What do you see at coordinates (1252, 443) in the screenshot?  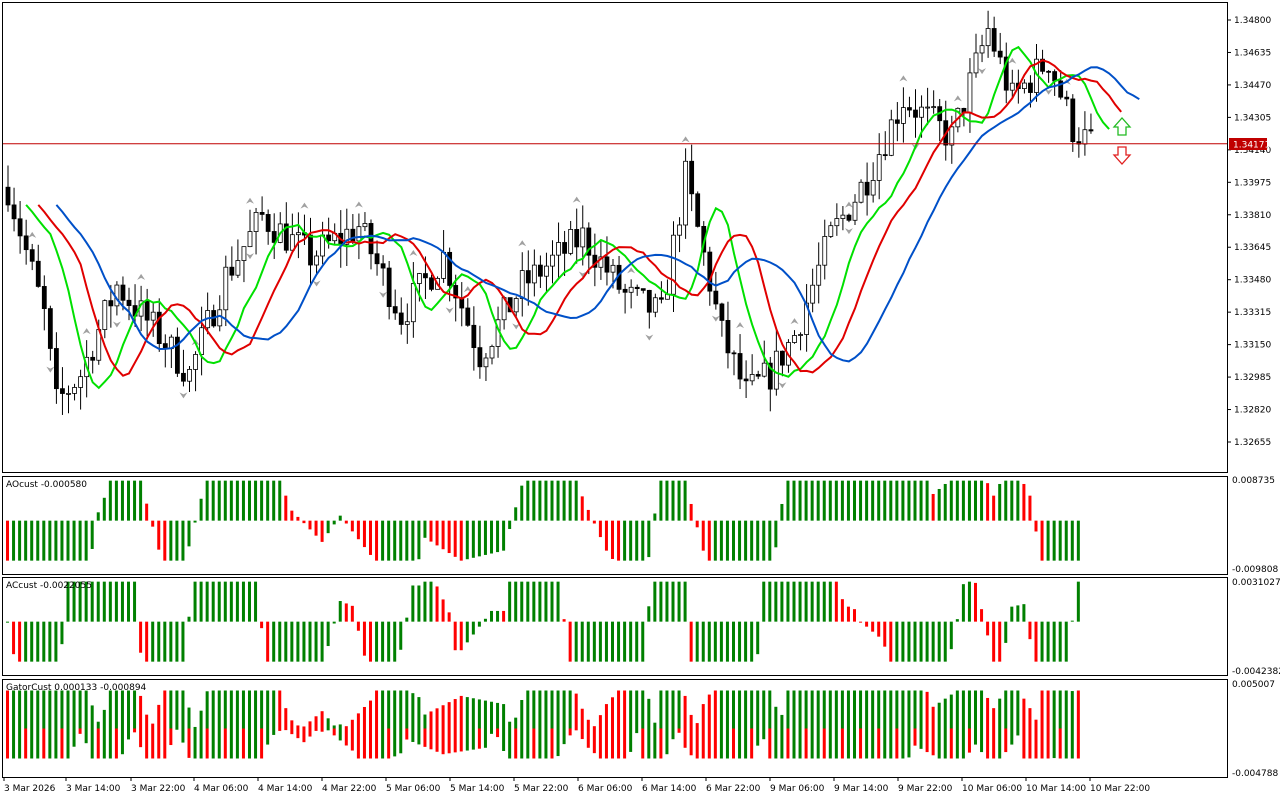 I see `price-tick-label: 1.32655` at bounding box center [1252, 443].